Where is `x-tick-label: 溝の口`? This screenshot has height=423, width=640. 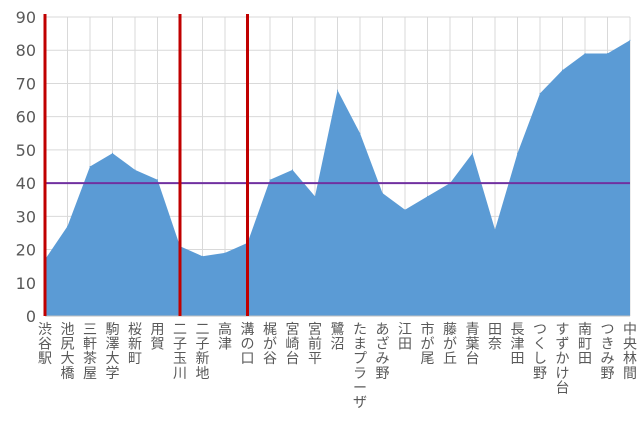 x-tick-label: 溝の口 is located at coordinates (248, 344).